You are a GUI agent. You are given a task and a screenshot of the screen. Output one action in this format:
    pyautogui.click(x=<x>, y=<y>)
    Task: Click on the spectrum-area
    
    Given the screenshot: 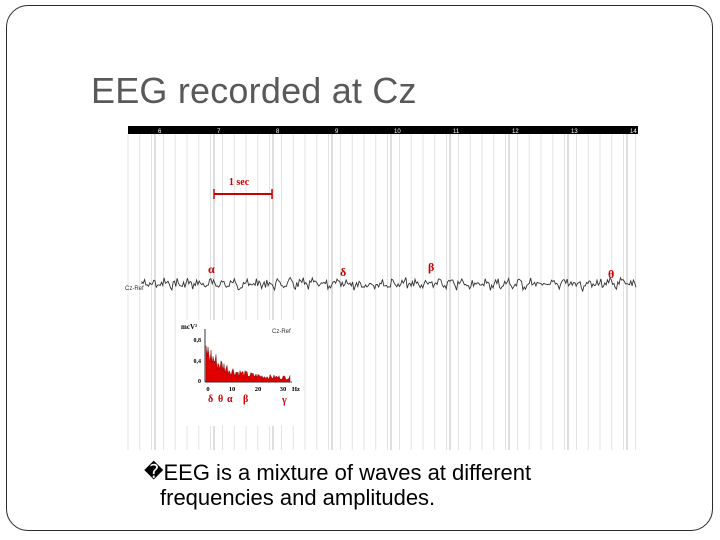 What is the action you would take?
    pyautogui.click(x=248, y=364)
    